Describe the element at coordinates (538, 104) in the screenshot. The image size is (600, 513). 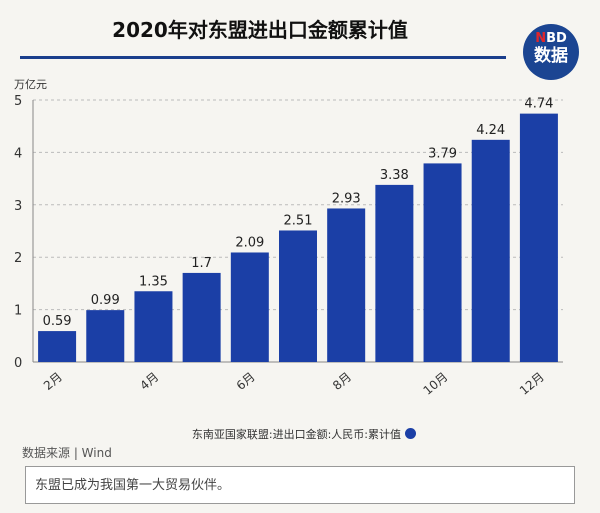
I see `data-label: 4.74` at that location.